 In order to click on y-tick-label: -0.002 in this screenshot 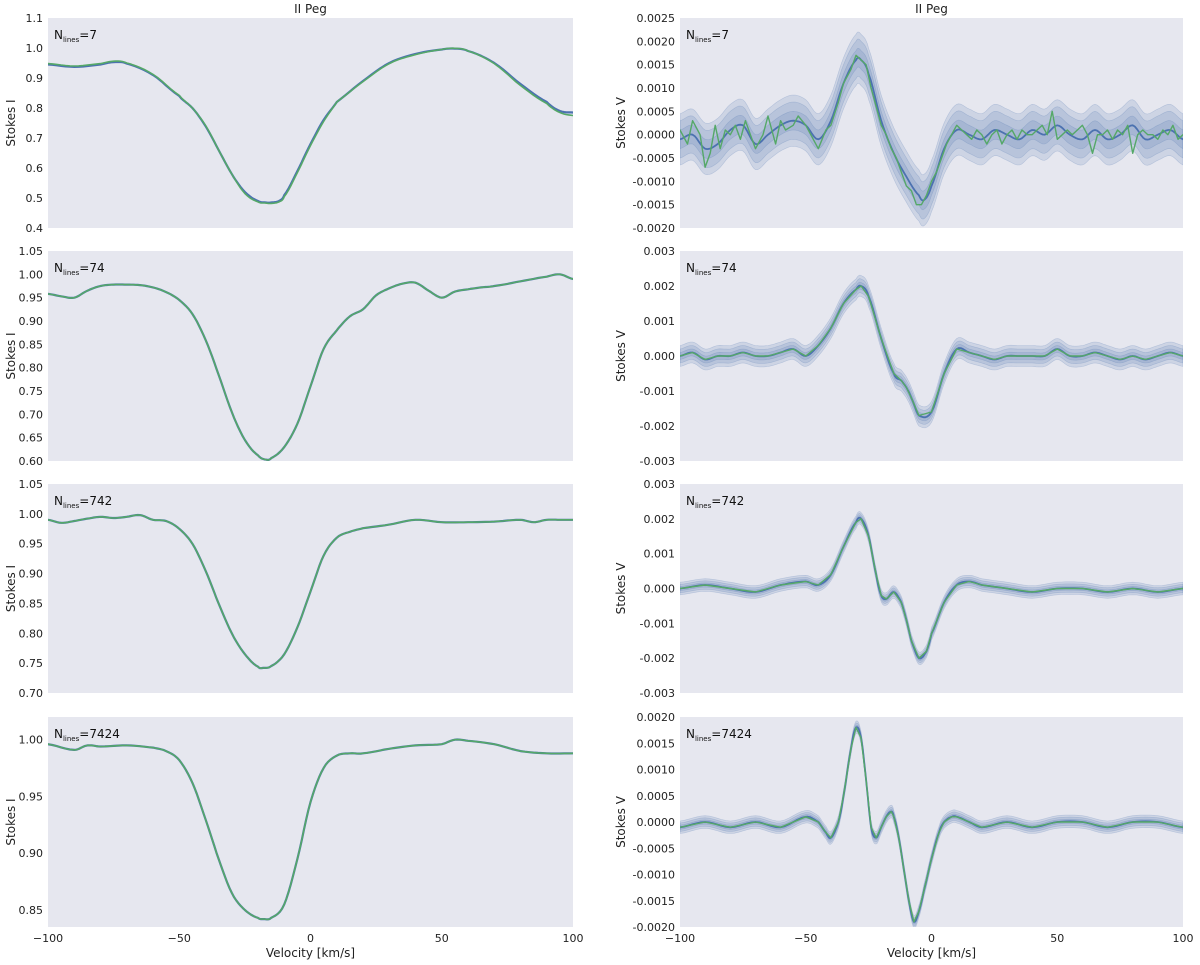, I will do `click(657, 658)`.